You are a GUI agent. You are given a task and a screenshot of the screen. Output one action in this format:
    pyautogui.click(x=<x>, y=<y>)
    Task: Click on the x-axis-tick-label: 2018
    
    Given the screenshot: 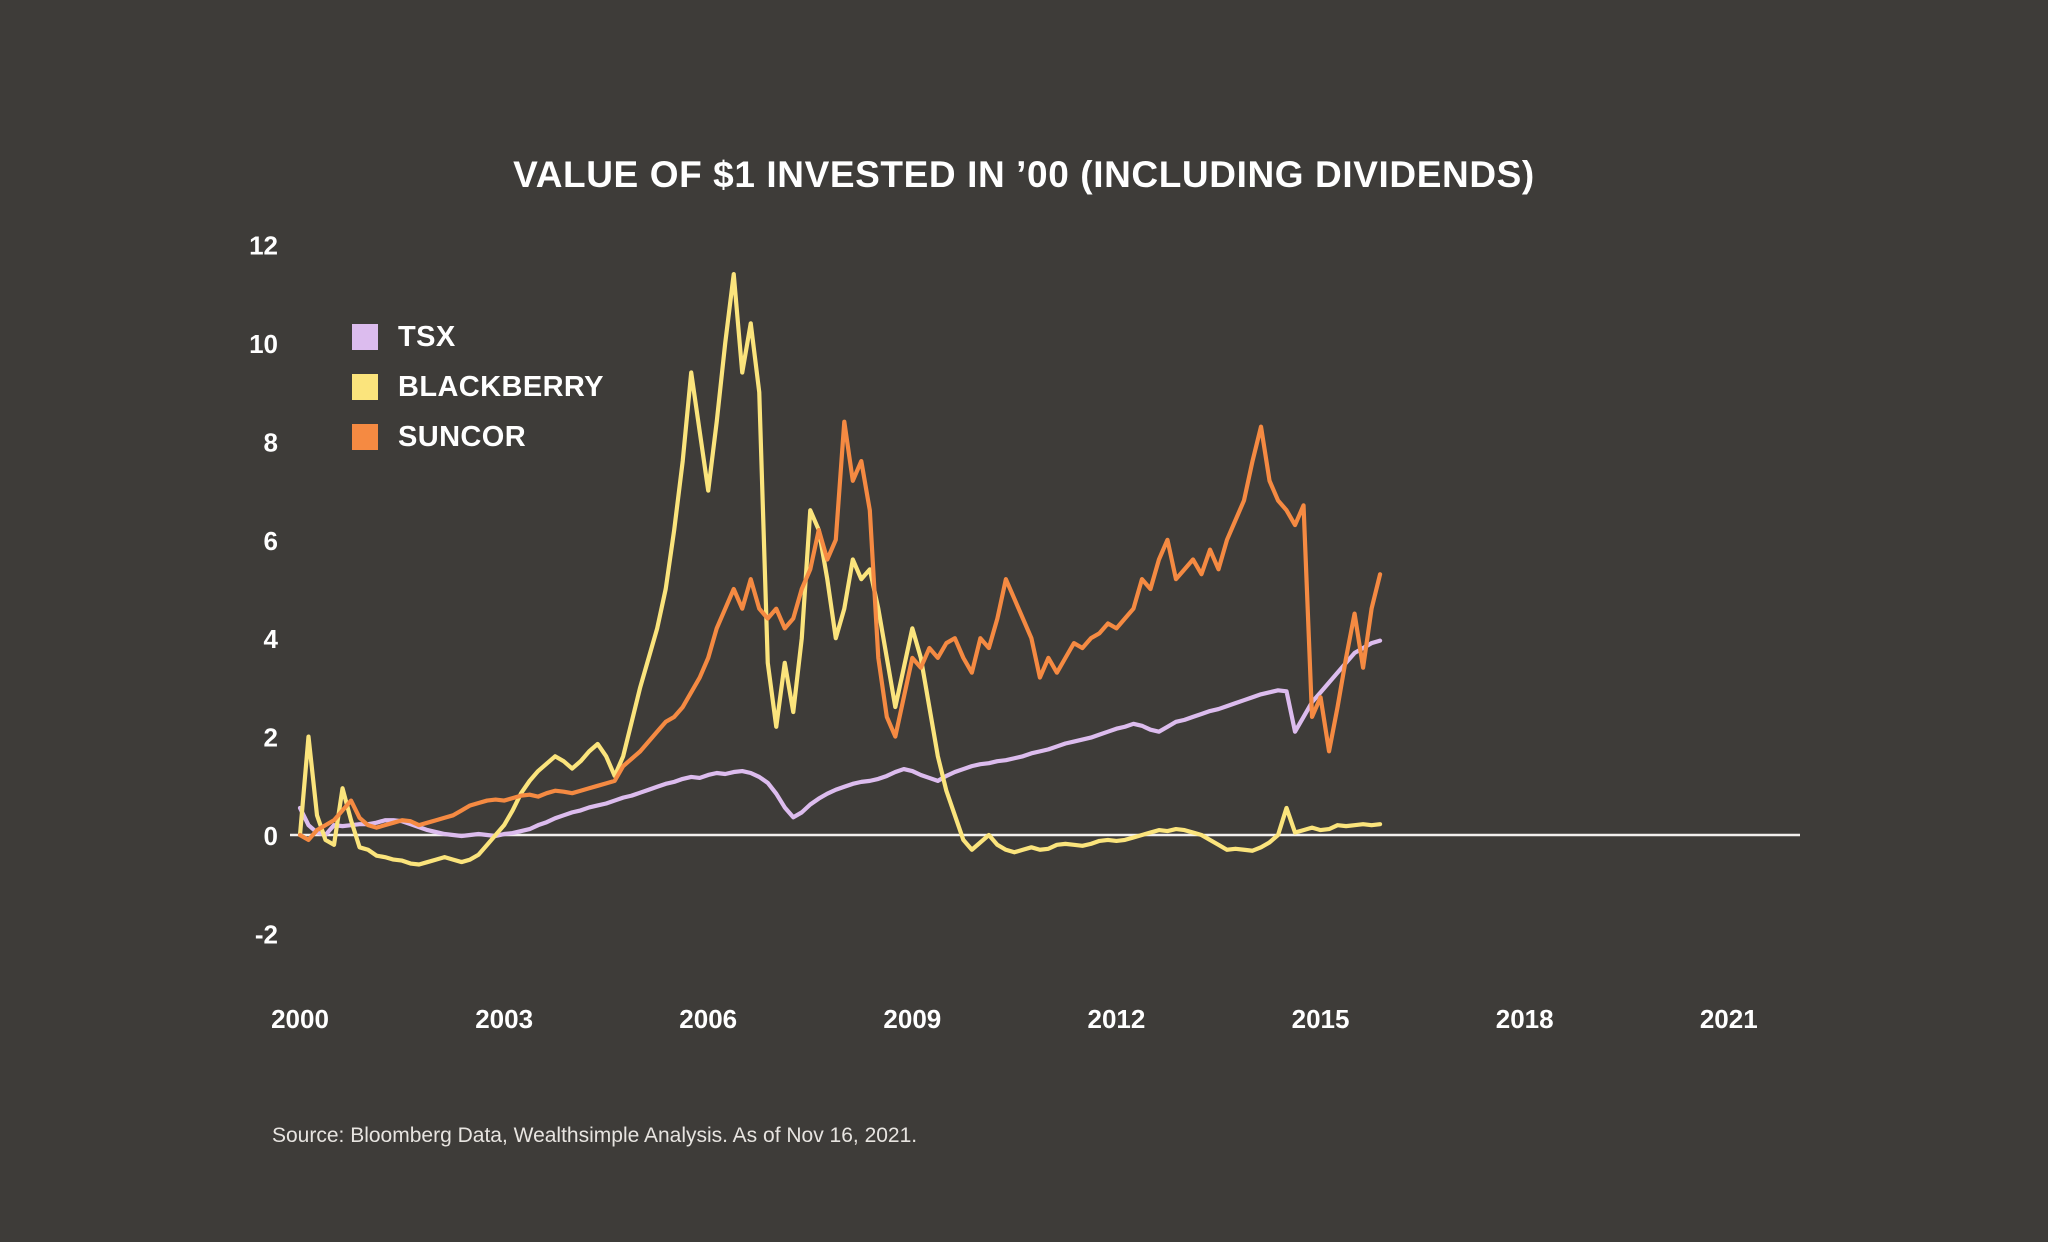 What is the action you would take?
    pyautogui.click(x=1525, y=1019)
    